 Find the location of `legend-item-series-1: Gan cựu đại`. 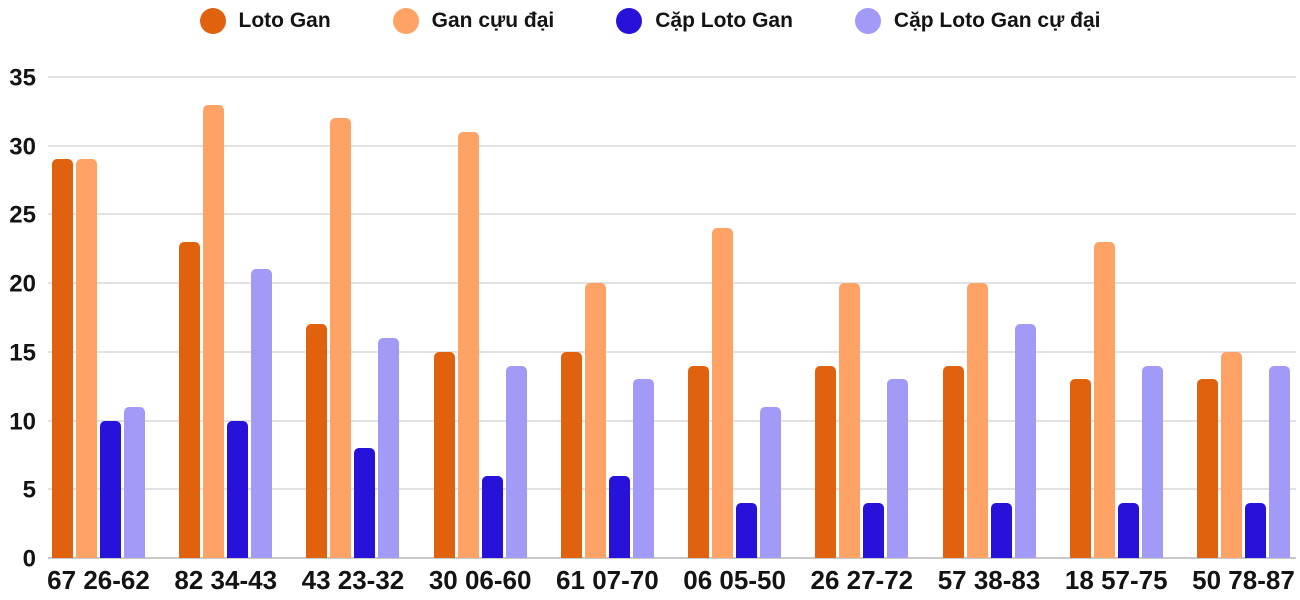

legend-item-series-1: Gan cựu đại is located at coordinates (473, 21).